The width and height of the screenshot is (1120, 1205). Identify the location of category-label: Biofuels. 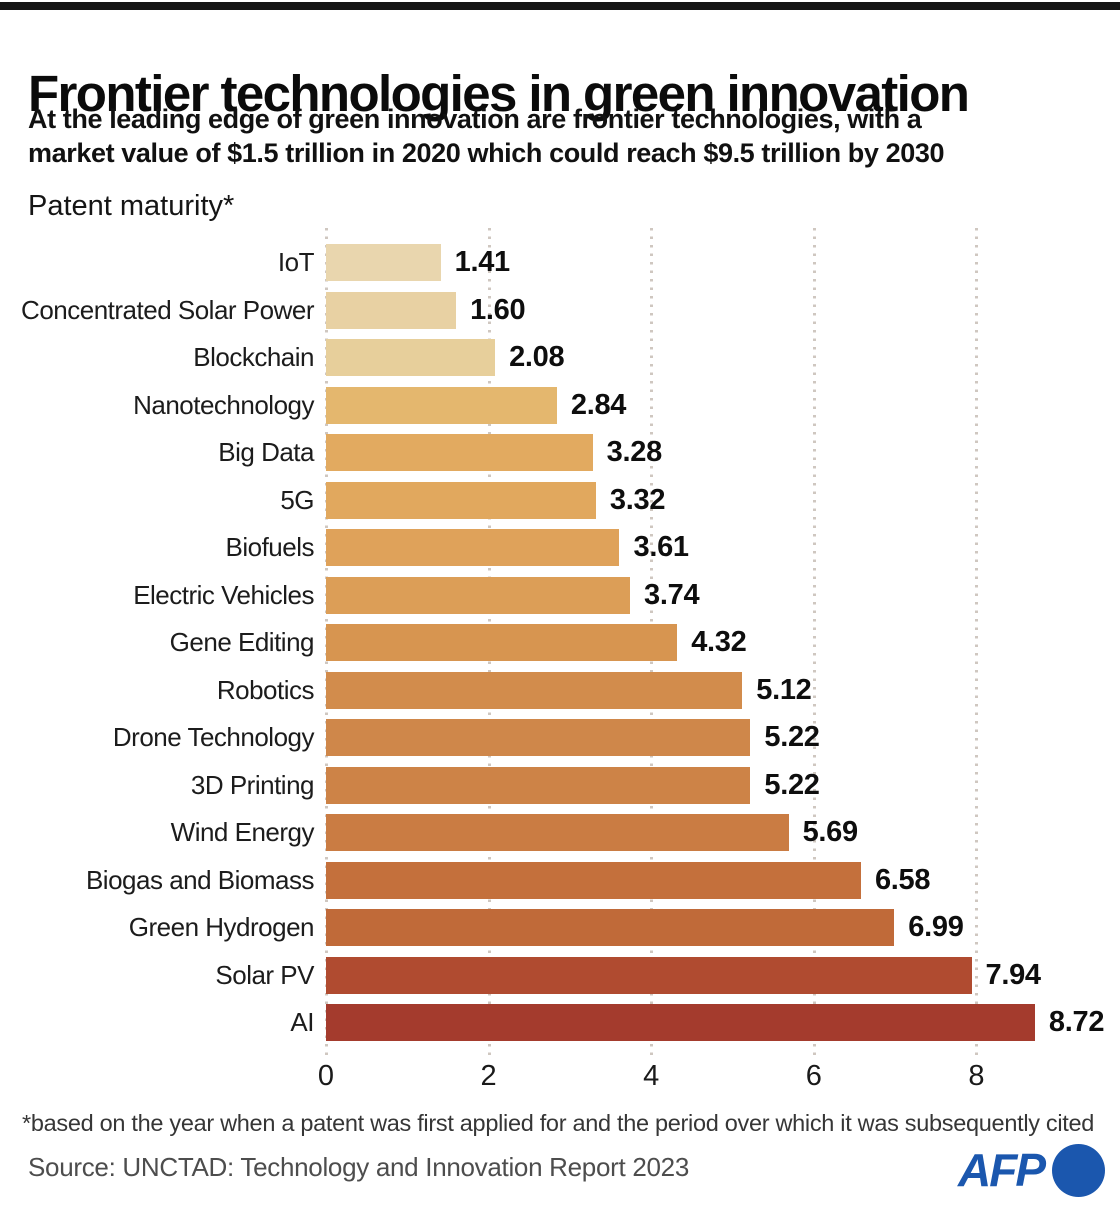
(270, 547).